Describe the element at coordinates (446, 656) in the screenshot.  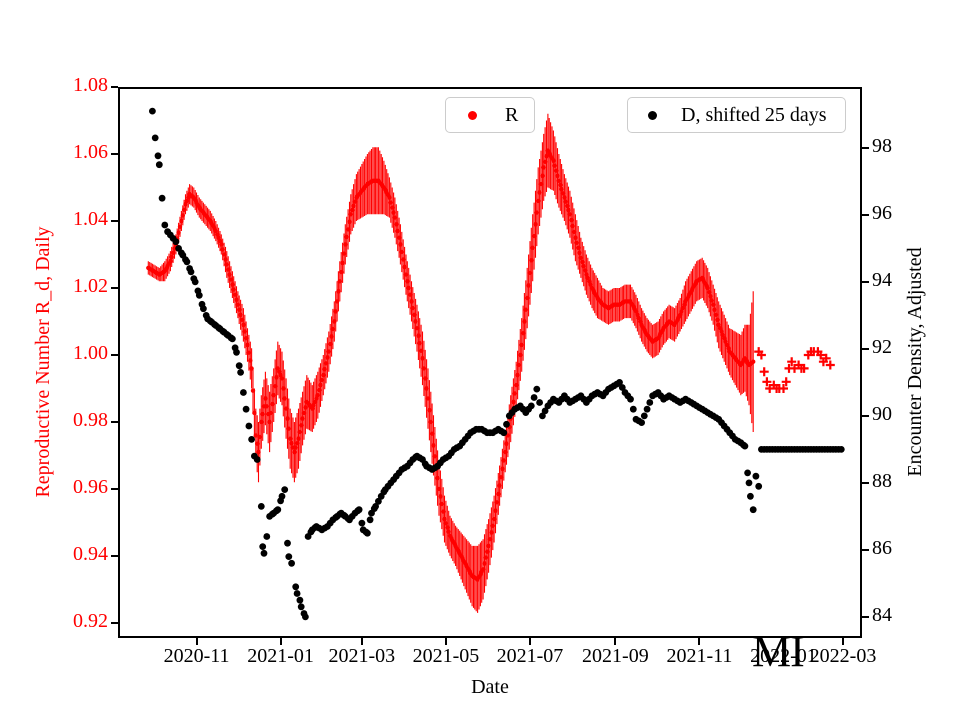
I see `x-tick-label: 2021-05` at that location.